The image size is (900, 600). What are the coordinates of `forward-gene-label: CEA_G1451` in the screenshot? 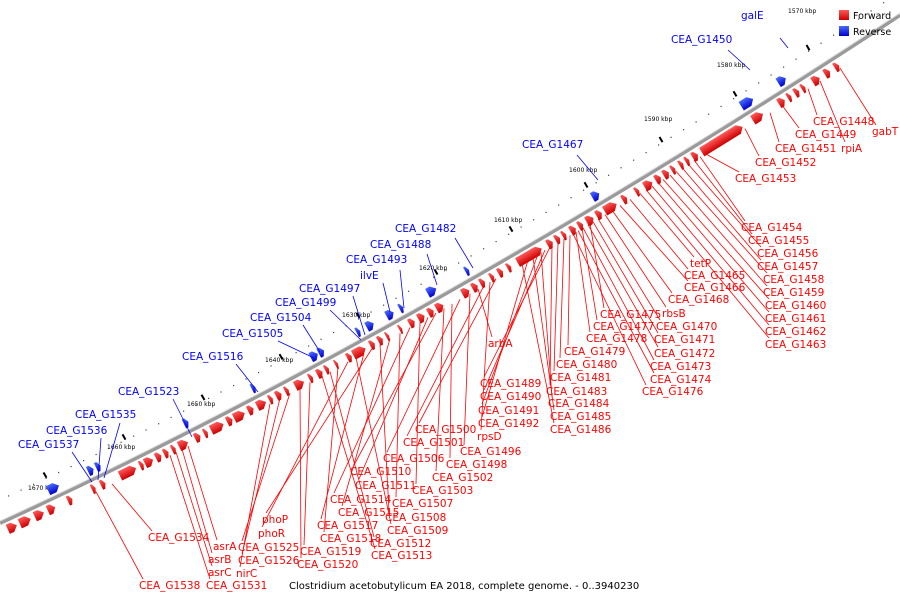 It's located at (805, 149).